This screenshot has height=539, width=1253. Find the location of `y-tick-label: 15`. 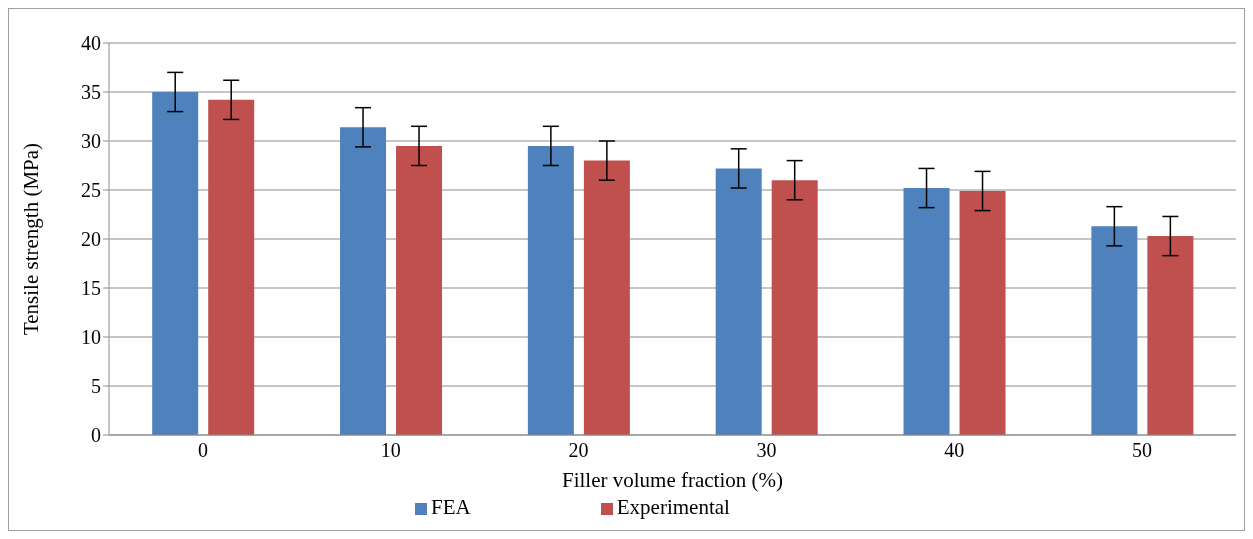

y-tick-label: 15 is located at coordinates (91, 288).